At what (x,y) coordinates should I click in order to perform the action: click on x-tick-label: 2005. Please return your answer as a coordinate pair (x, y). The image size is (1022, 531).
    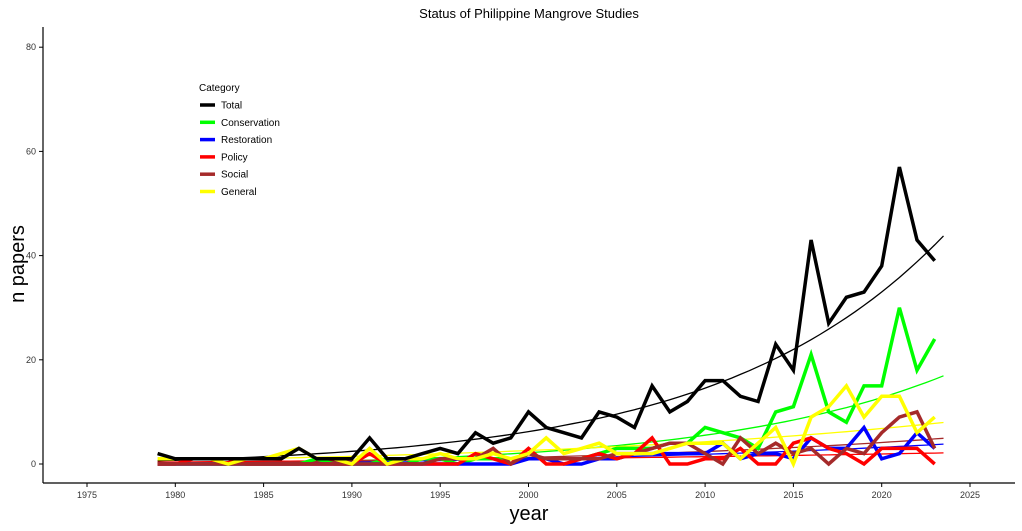
    Looking at the image, I should click on (617, 495).